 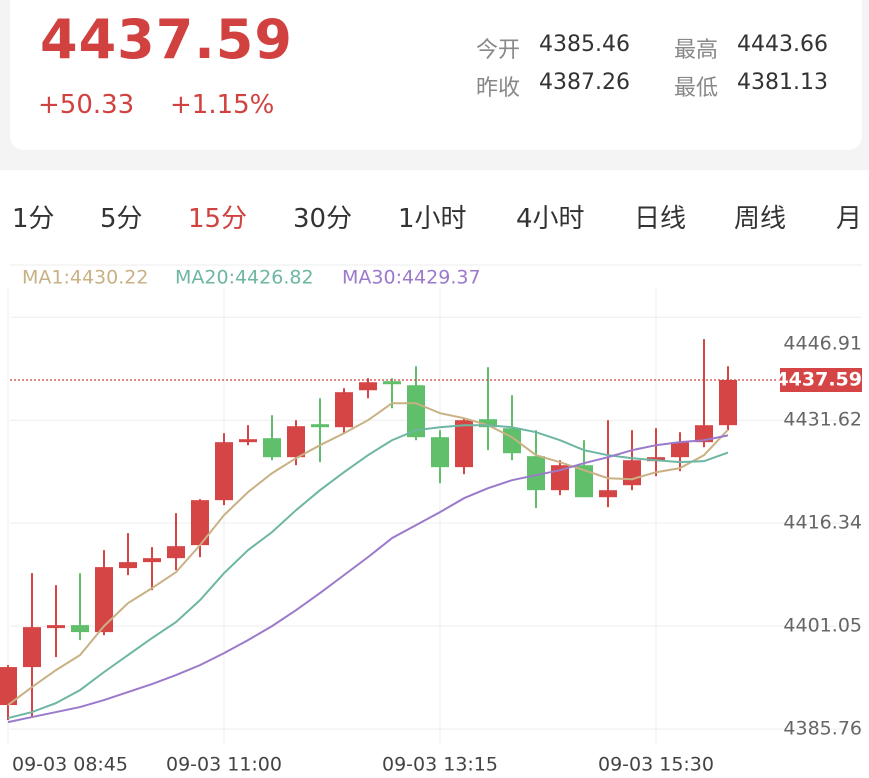 What do you see at coordinates (218, 219) in the screenshot?
I see `timeframe-tab: 15分` at bounding box center [218, 219].